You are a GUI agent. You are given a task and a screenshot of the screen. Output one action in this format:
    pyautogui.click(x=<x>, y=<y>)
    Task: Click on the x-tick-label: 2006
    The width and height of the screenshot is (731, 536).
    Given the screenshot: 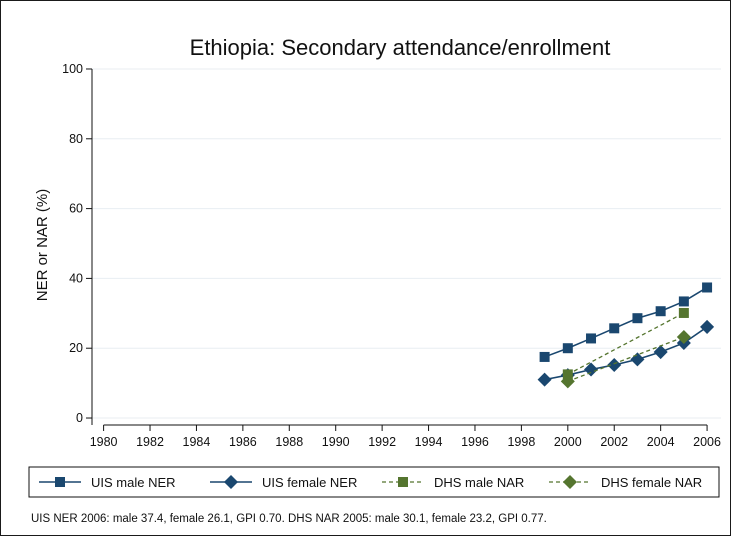 What is the action you would take?
    pyautogui.click(x=707, y=442)
    